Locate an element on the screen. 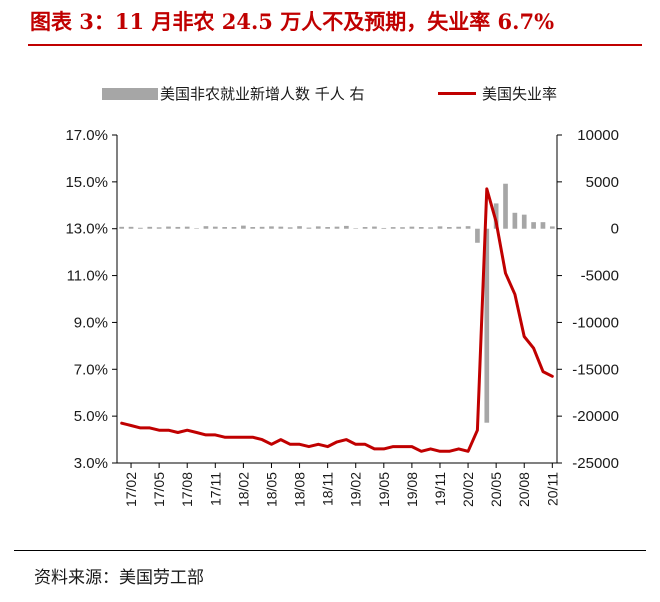 Image resolution: width=660 pixels, height=602 pixels. legend-item-unemployment: 美国失业率 is located at coordinates (497, 93).